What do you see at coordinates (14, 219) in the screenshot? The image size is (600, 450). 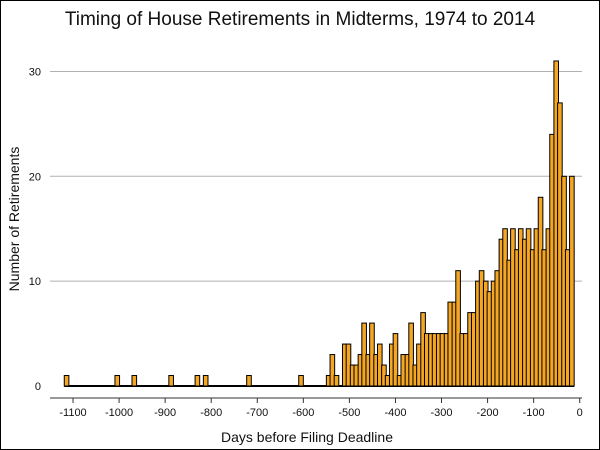 I see `y-axis-label: Number of Retirements` at bounding box center [14, 219].